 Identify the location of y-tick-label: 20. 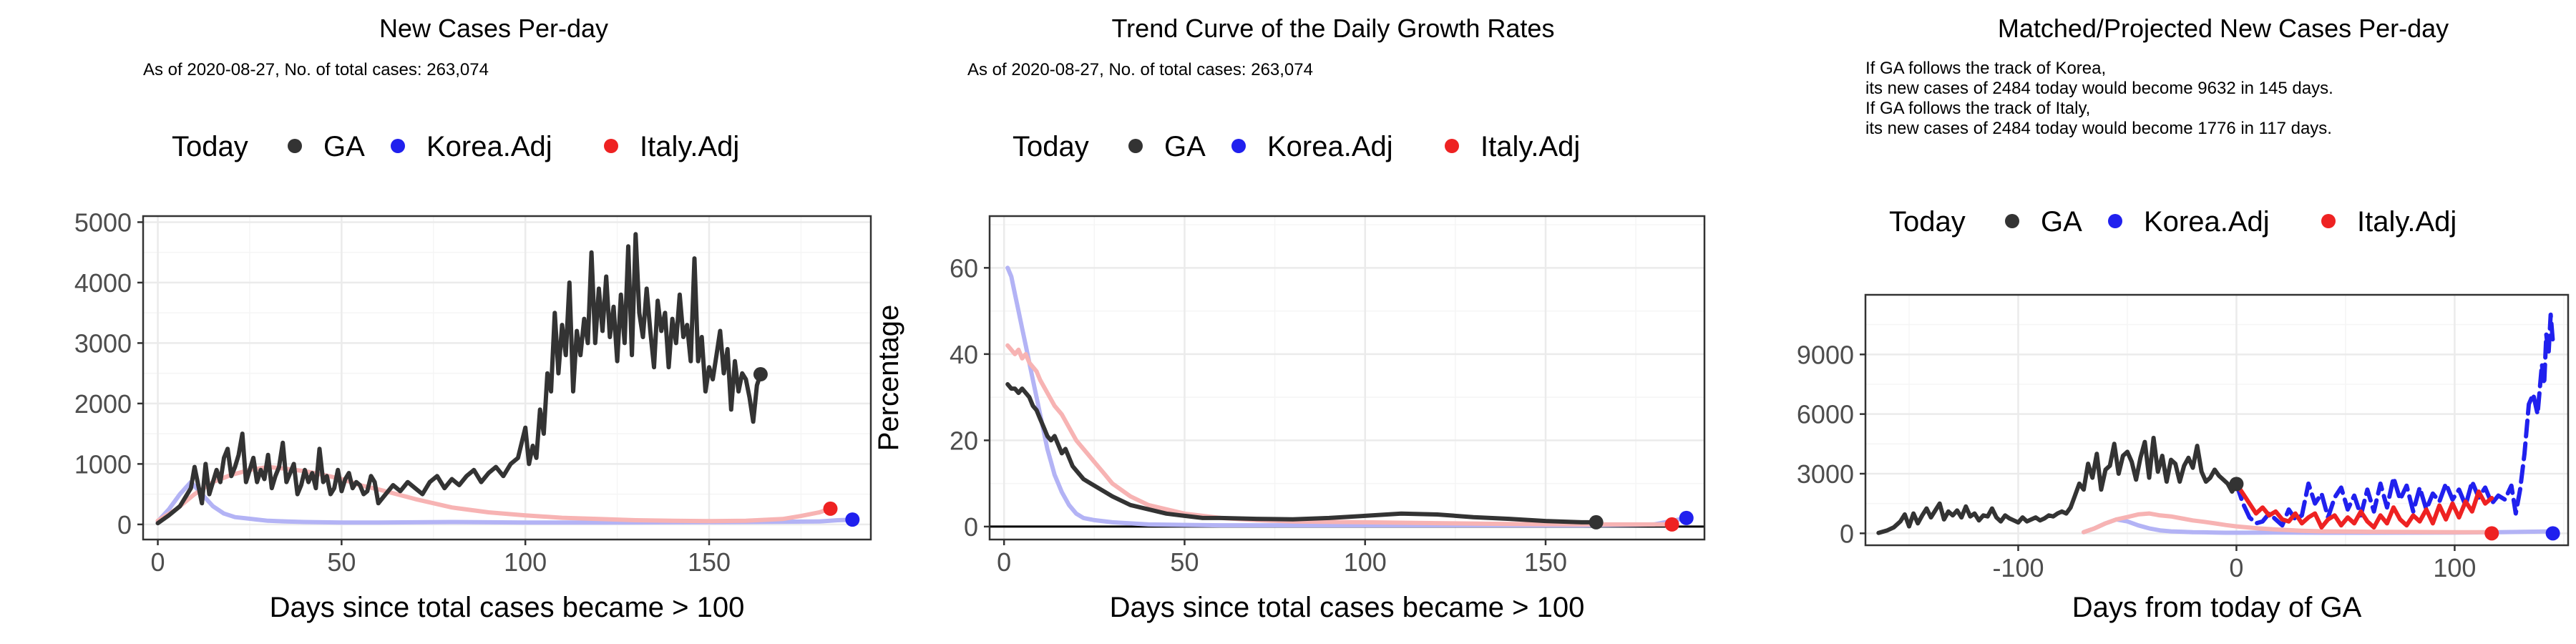
(964, 440).